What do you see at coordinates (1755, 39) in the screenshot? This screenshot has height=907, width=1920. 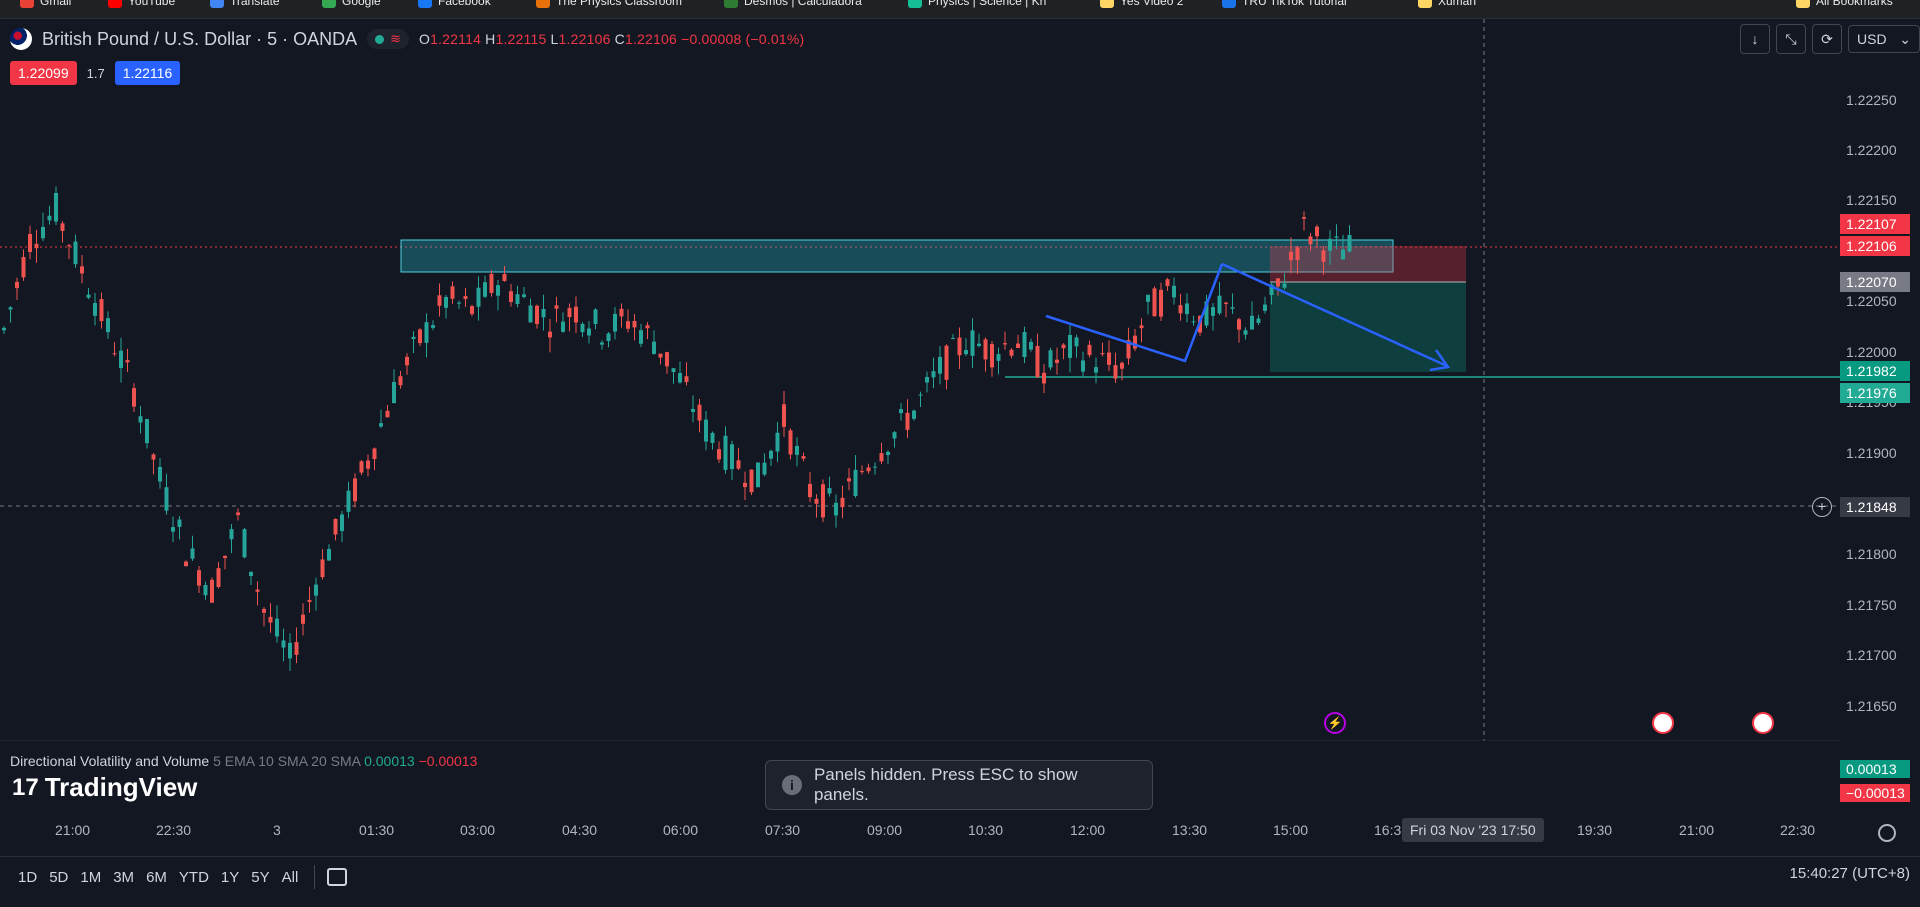 I see `download-icon: ↓` at bounding box center [1755, 39].